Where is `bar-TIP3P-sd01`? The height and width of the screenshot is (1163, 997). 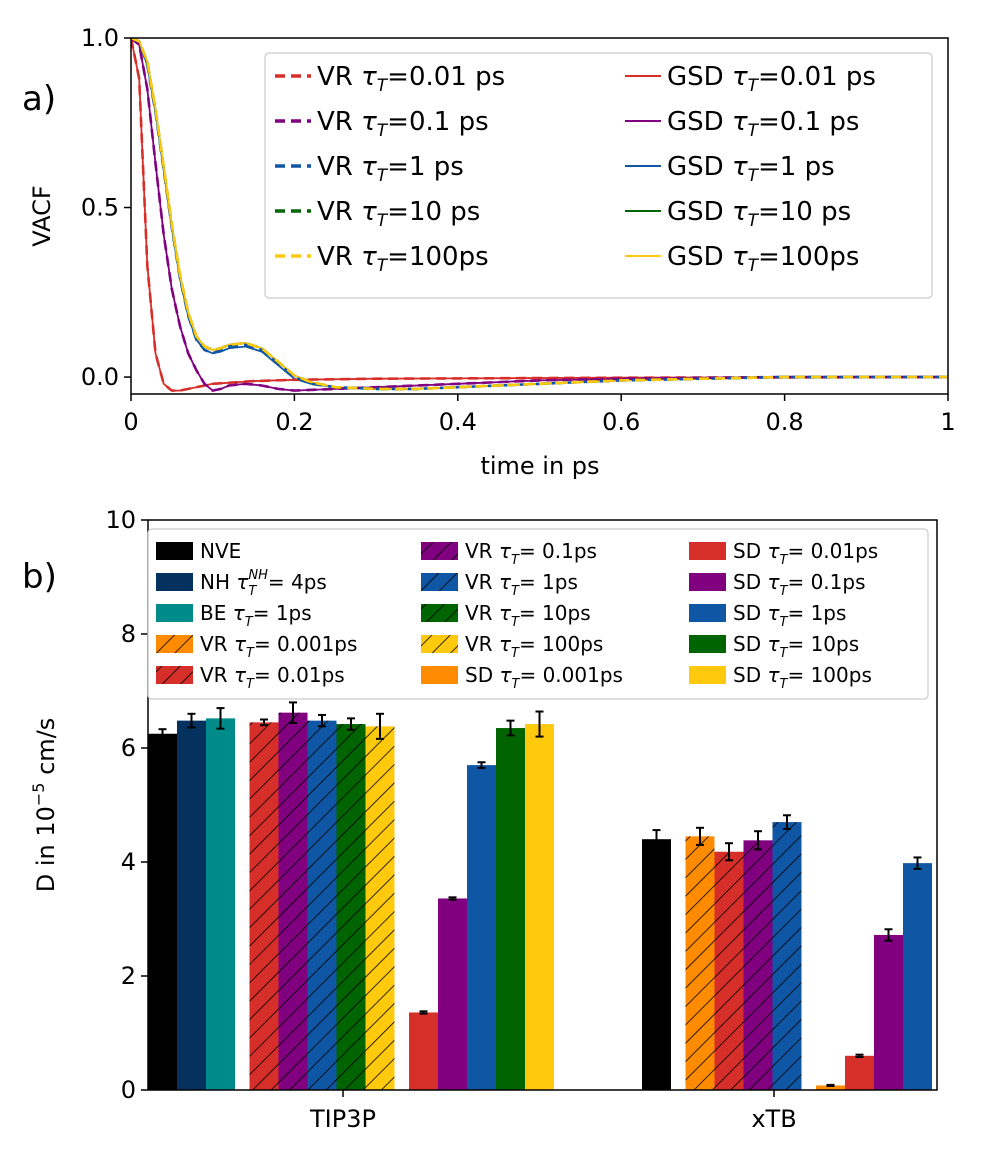 bar-TIP3P-sd01 is located at coordinates (452, 994).